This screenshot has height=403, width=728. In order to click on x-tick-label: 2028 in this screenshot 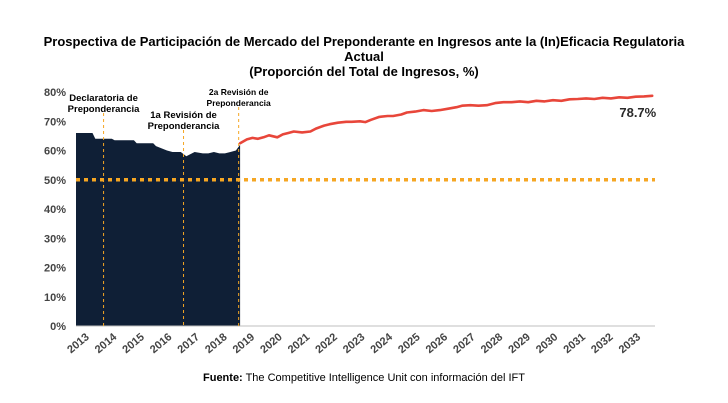, I will do `click(492, 343)`.